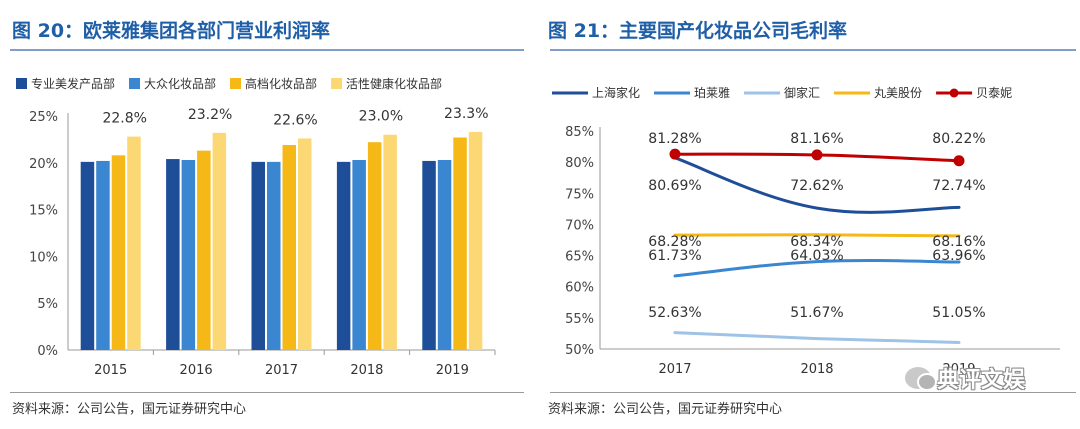 The height and width of the screenshot is (429, 1080). I want to click on bar-2019-s0, so click(429, 255).